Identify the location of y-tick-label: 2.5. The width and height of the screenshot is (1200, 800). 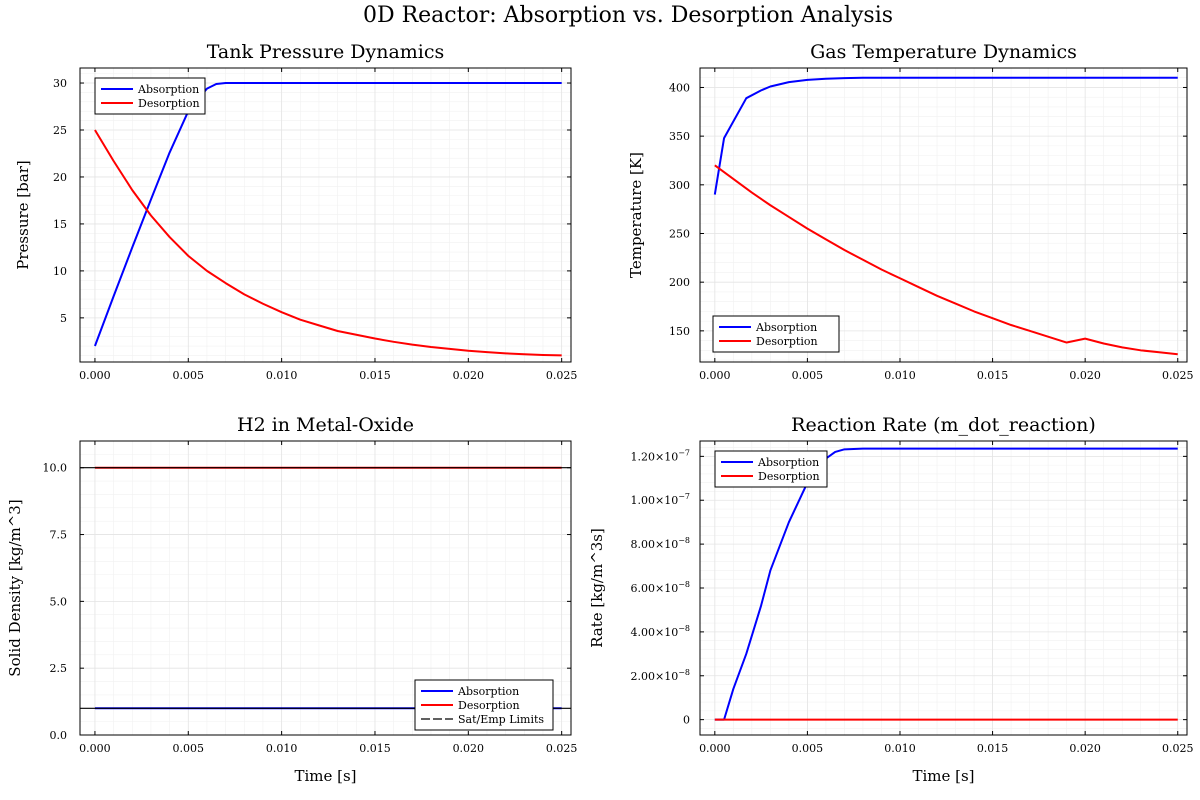
(59, 668).